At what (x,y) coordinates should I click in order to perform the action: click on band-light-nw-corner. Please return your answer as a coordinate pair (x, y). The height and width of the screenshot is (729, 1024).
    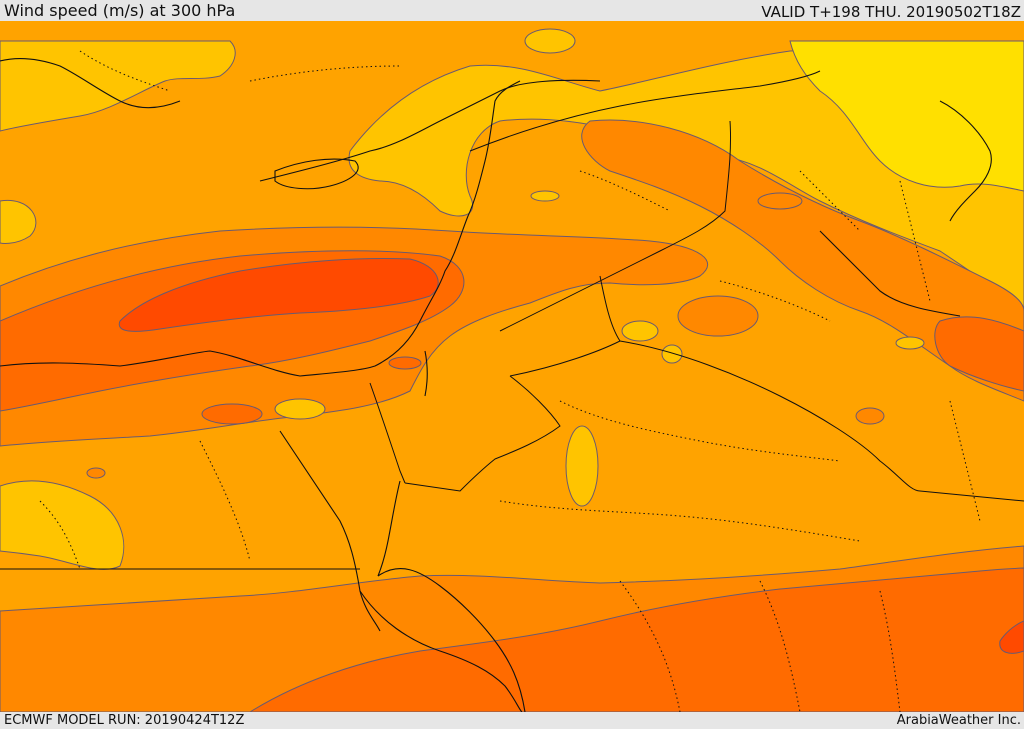
    Looking at the image, I should click on (118, 86).